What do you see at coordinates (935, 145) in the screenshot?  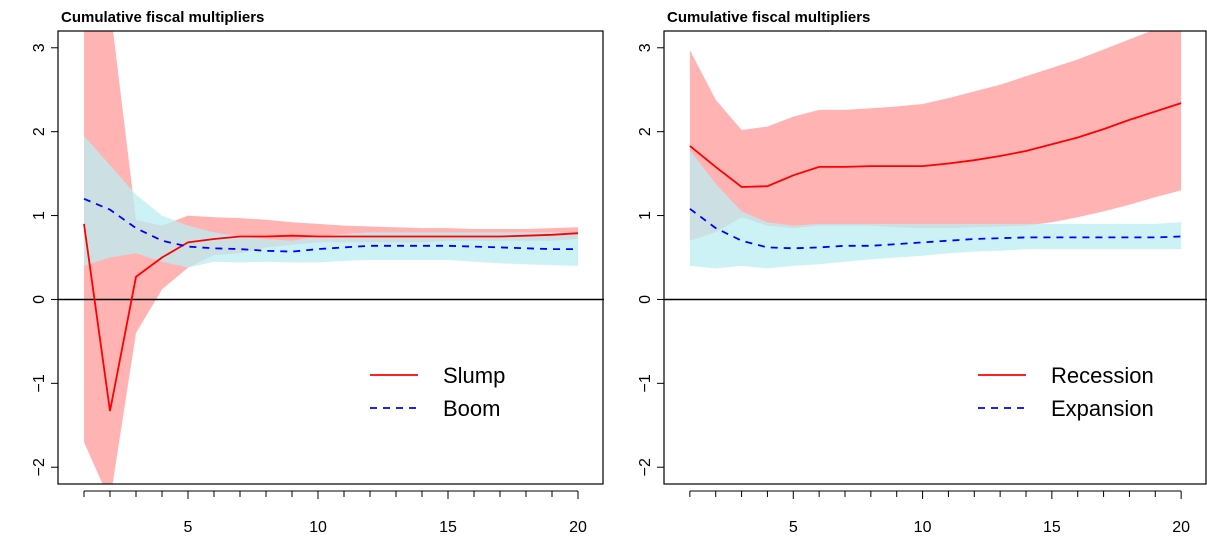 I see `series-line-recession` at bounding box center [935, 145].